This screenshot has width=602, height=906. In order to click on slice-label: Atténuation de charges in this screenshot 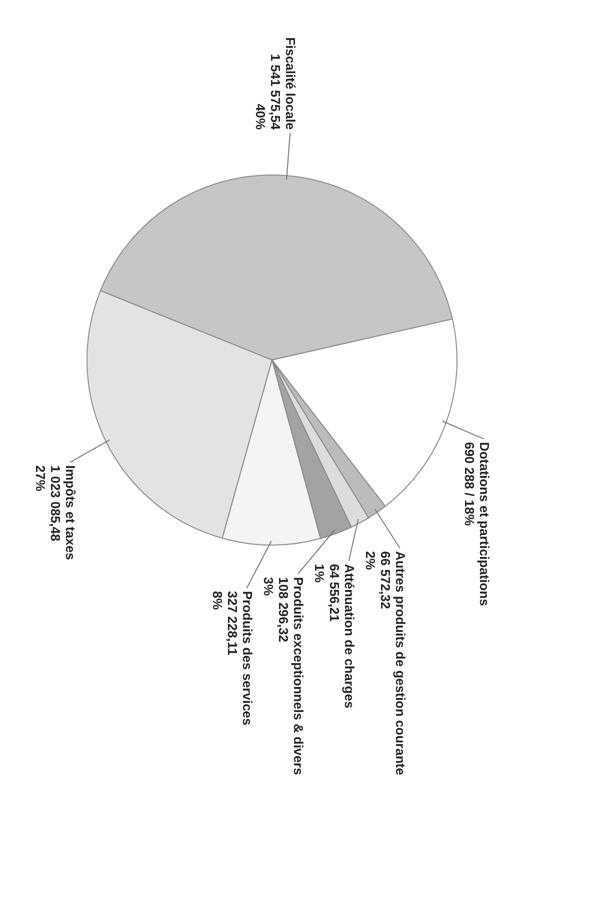, I will do `click(349, 636)`.